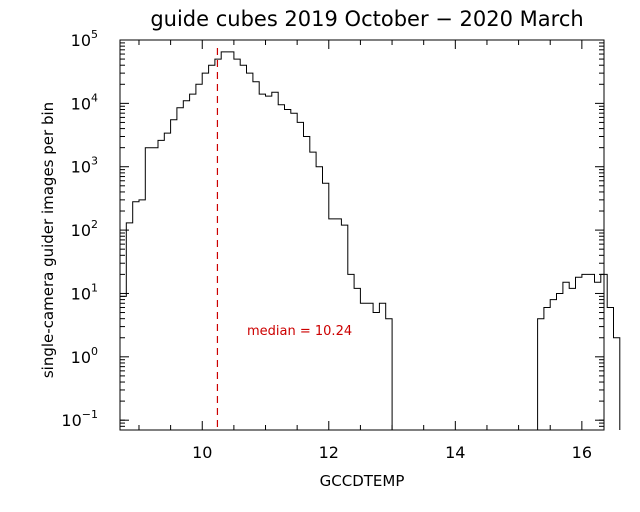  What do you see at coordinates (299, 331) in the screenshot?
I see `median-annotation: median = 10.24` at bounding box center [299, 331].